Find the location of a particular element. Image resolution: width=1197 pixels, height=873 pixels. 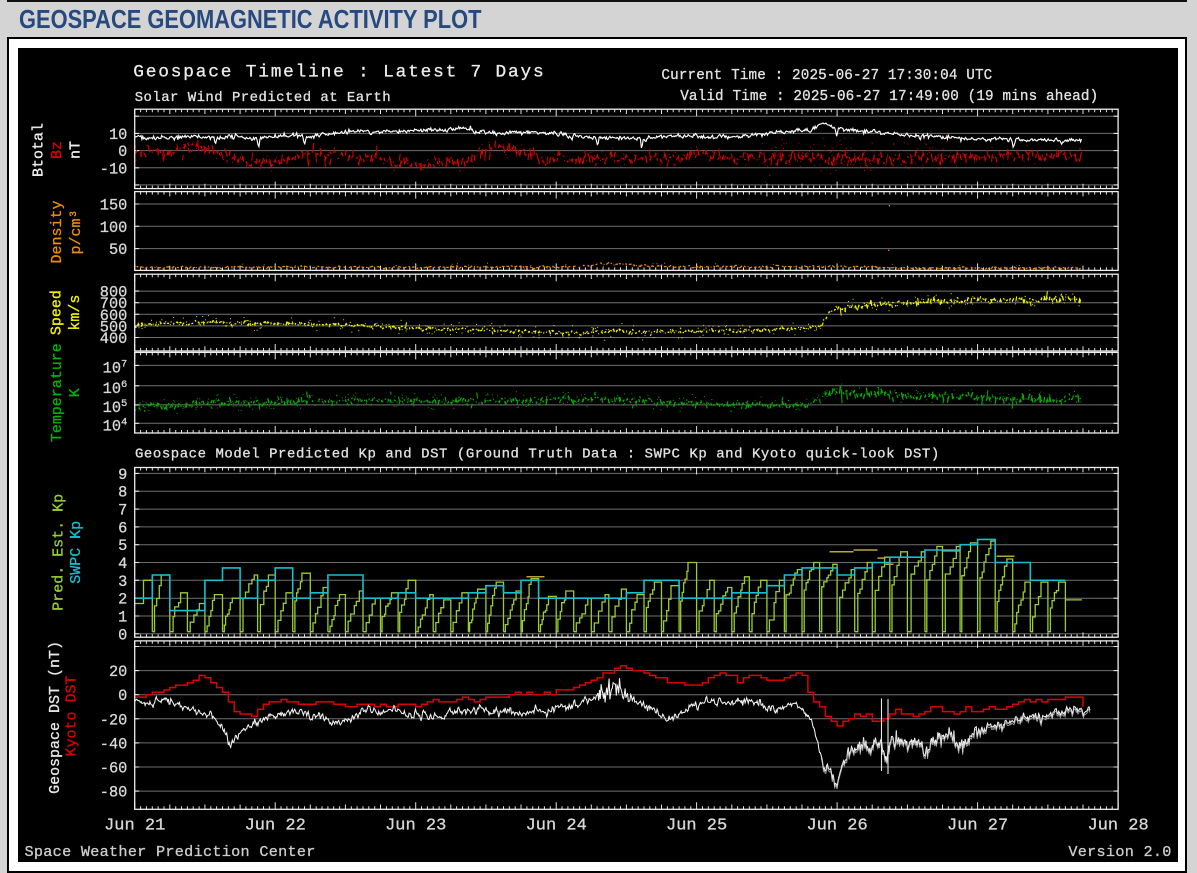

svg-text: Geospace DST (nT) is located at coordinates (54, 717).